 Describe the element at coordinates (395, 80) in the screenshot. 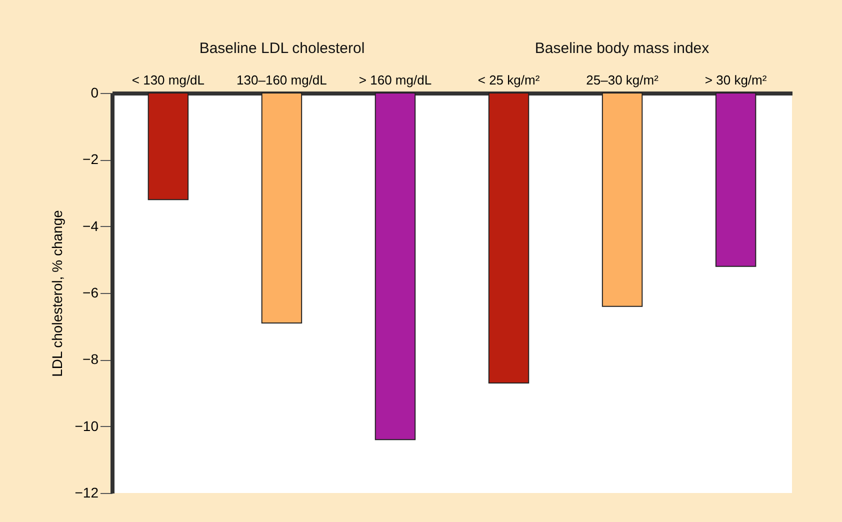

I see `x-tick-label: > 160 mg/dL` at that location.